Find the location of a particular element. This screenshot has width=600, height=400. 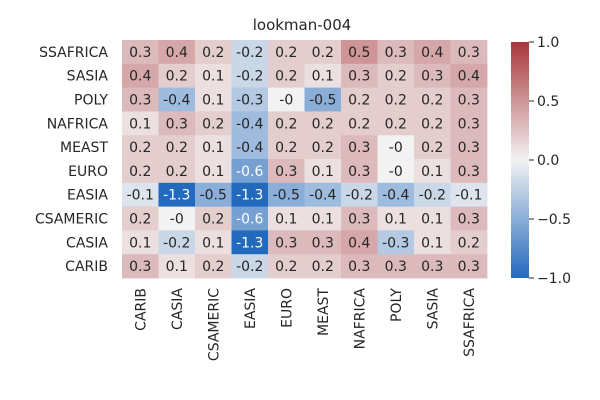

x-tick-label: MEAST is located at coordinates (324, 312).